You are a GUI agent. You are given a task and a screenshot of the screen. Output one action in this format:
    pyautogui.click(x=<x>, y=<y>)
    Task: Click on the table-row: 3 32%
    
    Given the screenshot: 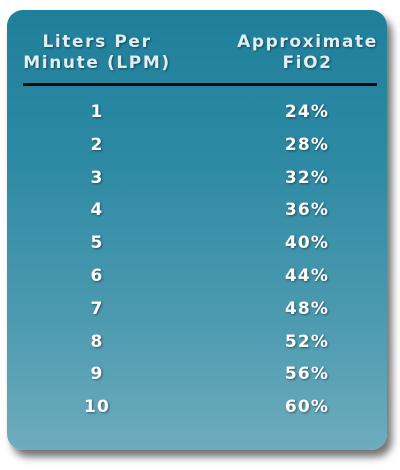 What is the action you would take?
    pyautogui.click(x=197, y=184)
    